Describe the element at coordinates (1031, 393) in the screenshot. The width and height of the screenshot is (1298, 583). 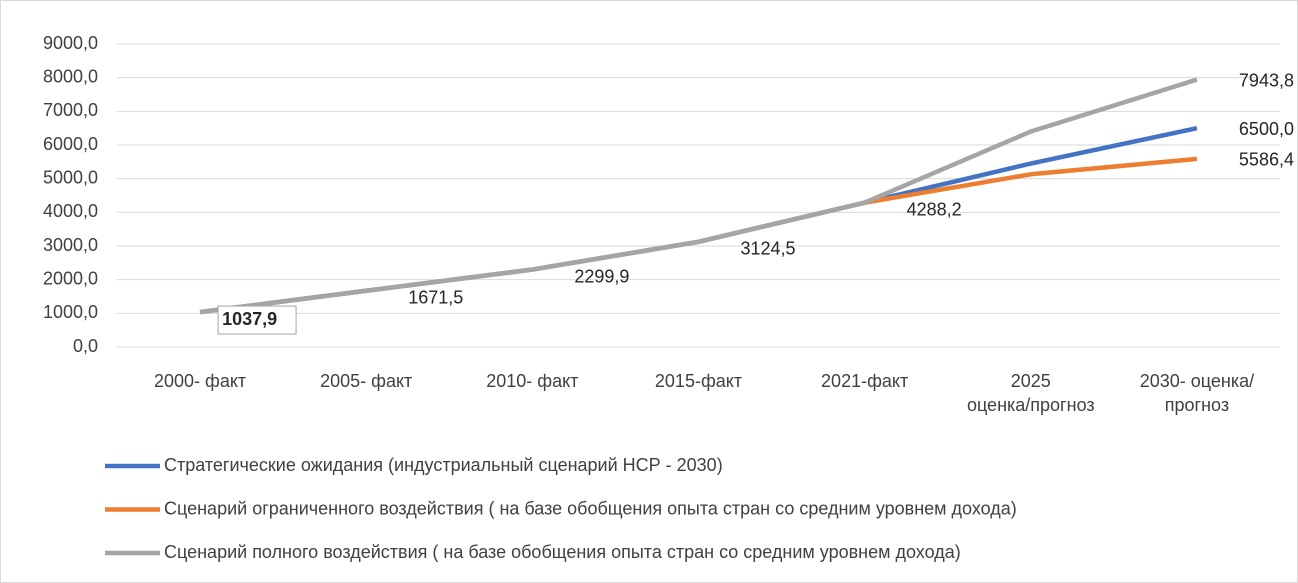
I see `x-tick-label: 2025 оценка/прогноз` at that location.